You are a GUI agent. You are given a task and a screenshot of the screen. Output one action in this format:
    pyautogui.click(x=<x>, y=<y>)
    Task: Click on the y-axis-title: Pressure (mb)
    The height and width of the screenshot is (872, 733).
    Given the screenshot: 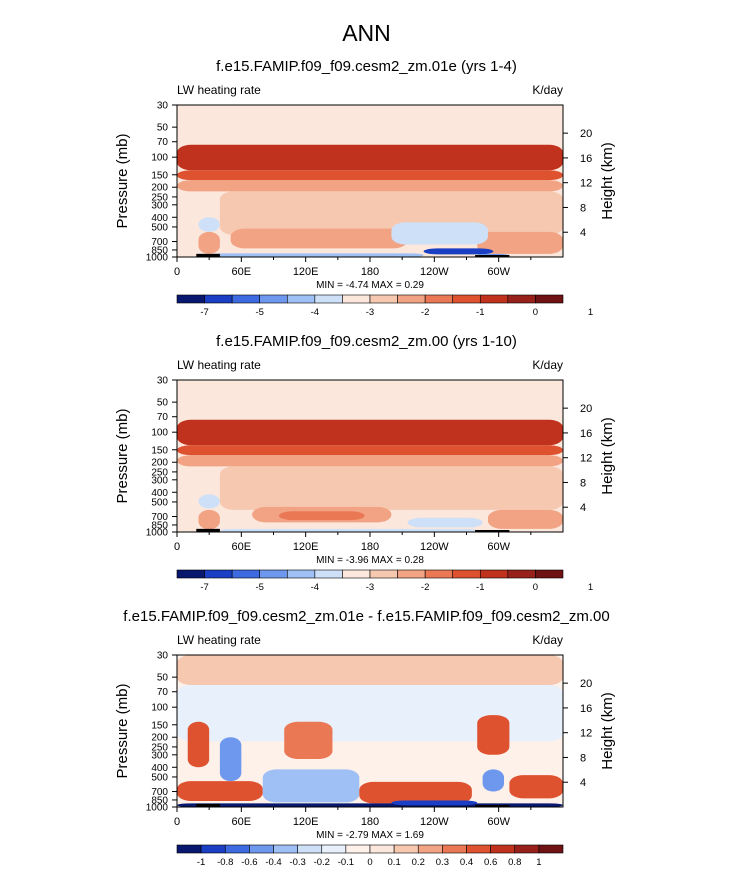 What is the action you would take?
    pyautogui.click(x=122, y=730)
    